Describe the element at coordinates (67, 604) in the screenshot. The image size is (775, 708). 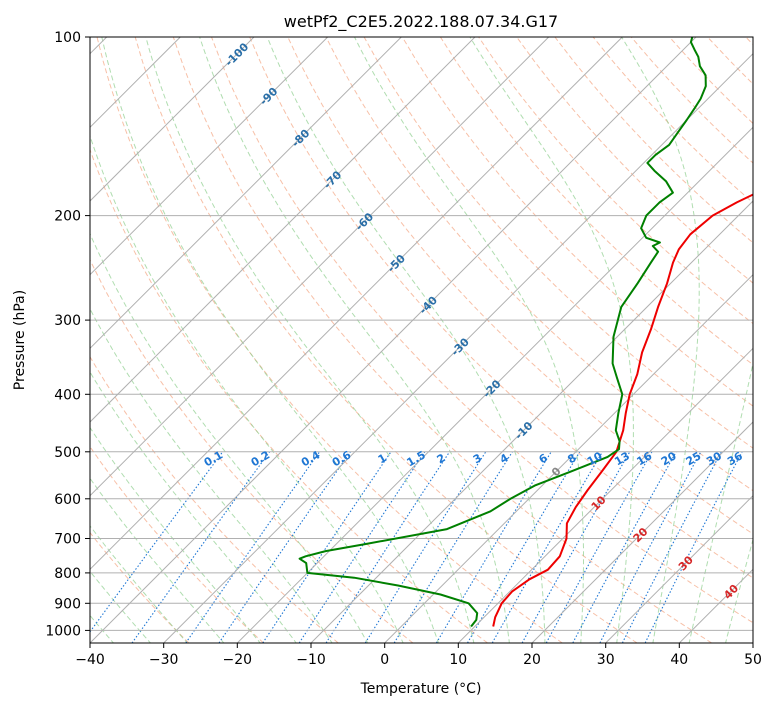
I see `y-tick-label: 900` at that location.